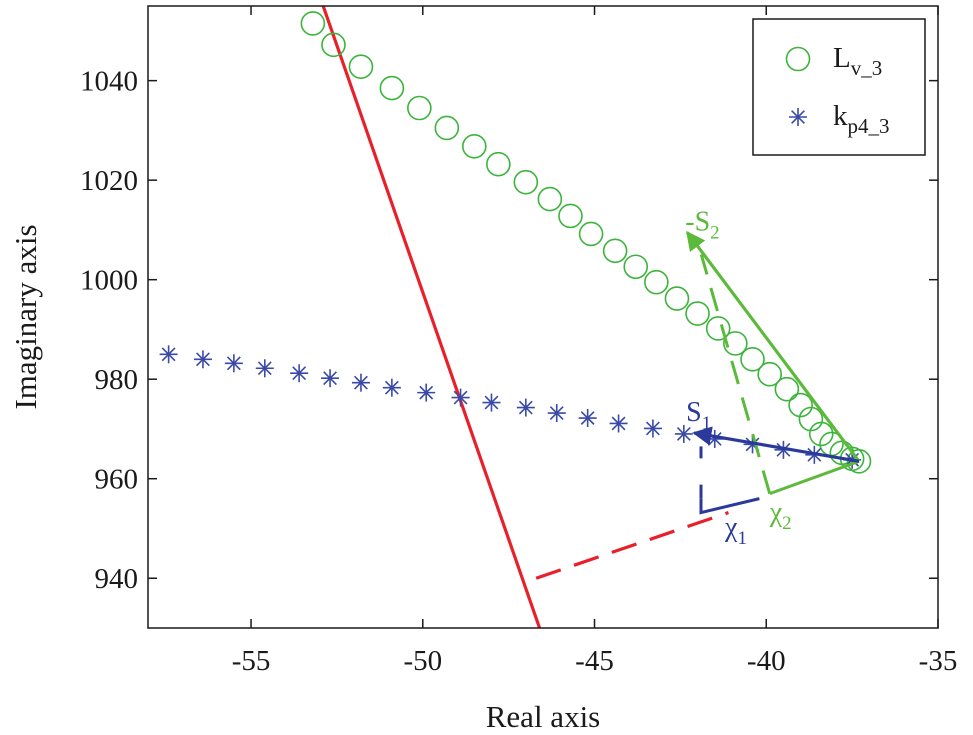 The height and width of the screenshot is (735, 973). I want to click on y-axis-title: Imaginary axis, so click(25, 316).